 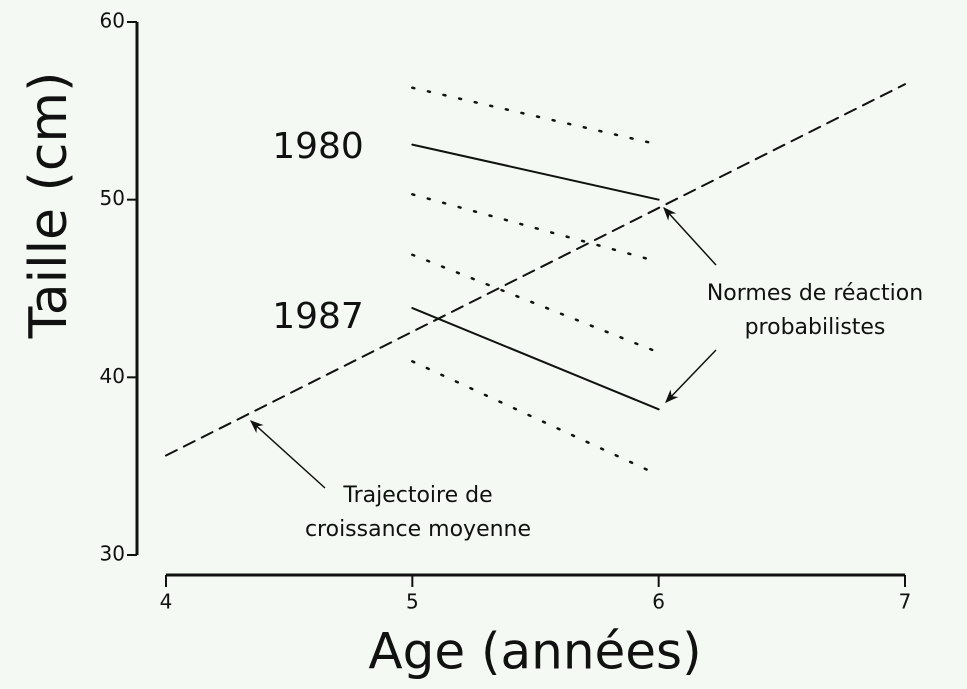 I want to click on y-tick-label: 30, so click(x=112, y=554).